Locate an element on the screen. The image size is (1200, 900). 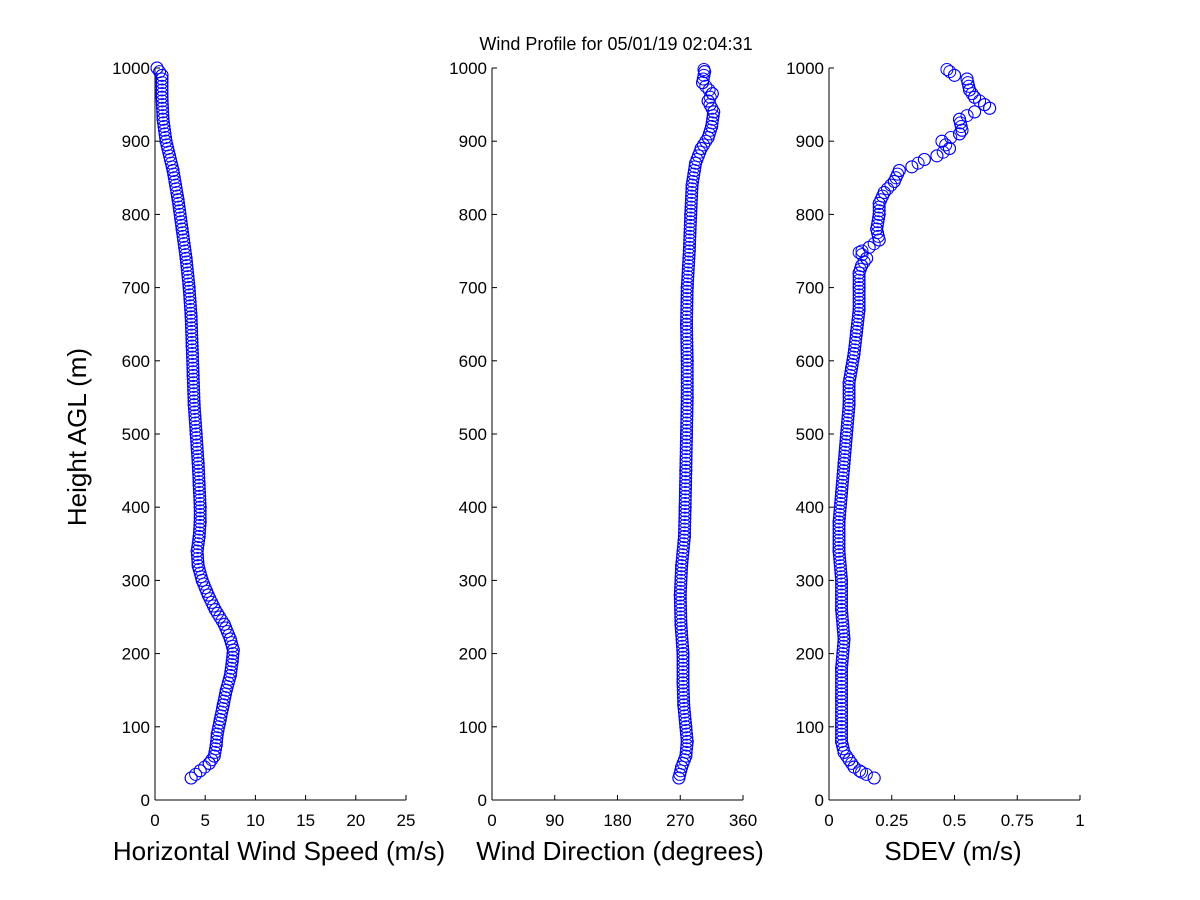
wind-direction-y-tick-label: 800 is located at coordinates (473, 214).